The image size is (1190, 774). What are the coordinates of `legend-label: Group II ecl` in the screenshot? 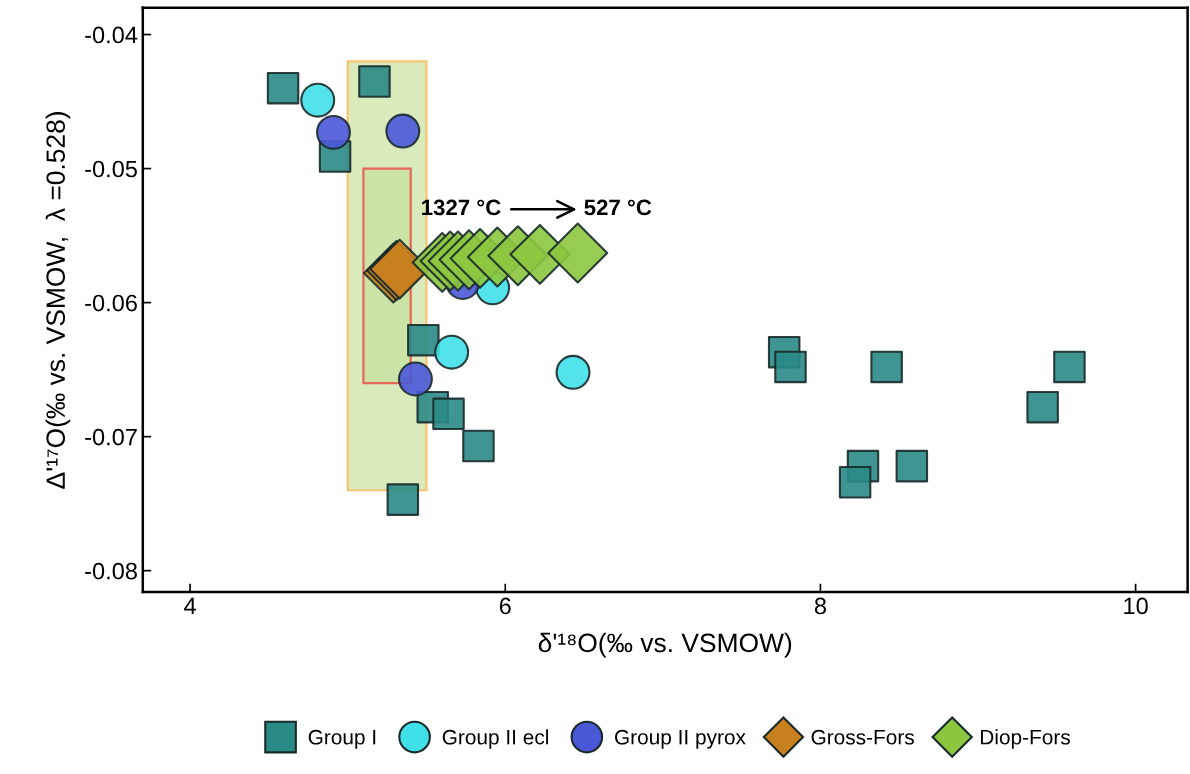 It's located at (495, 739).